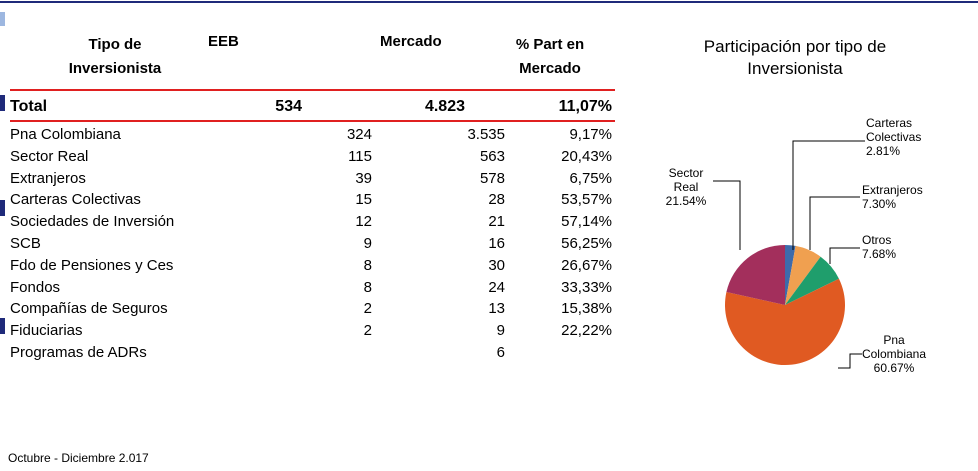 The height and width of the screenshot is (471, 978). What do you see at coordinates (25, 243) in the screenshot?
I see `table-cell: SCB` at bounding box center [25, 243].